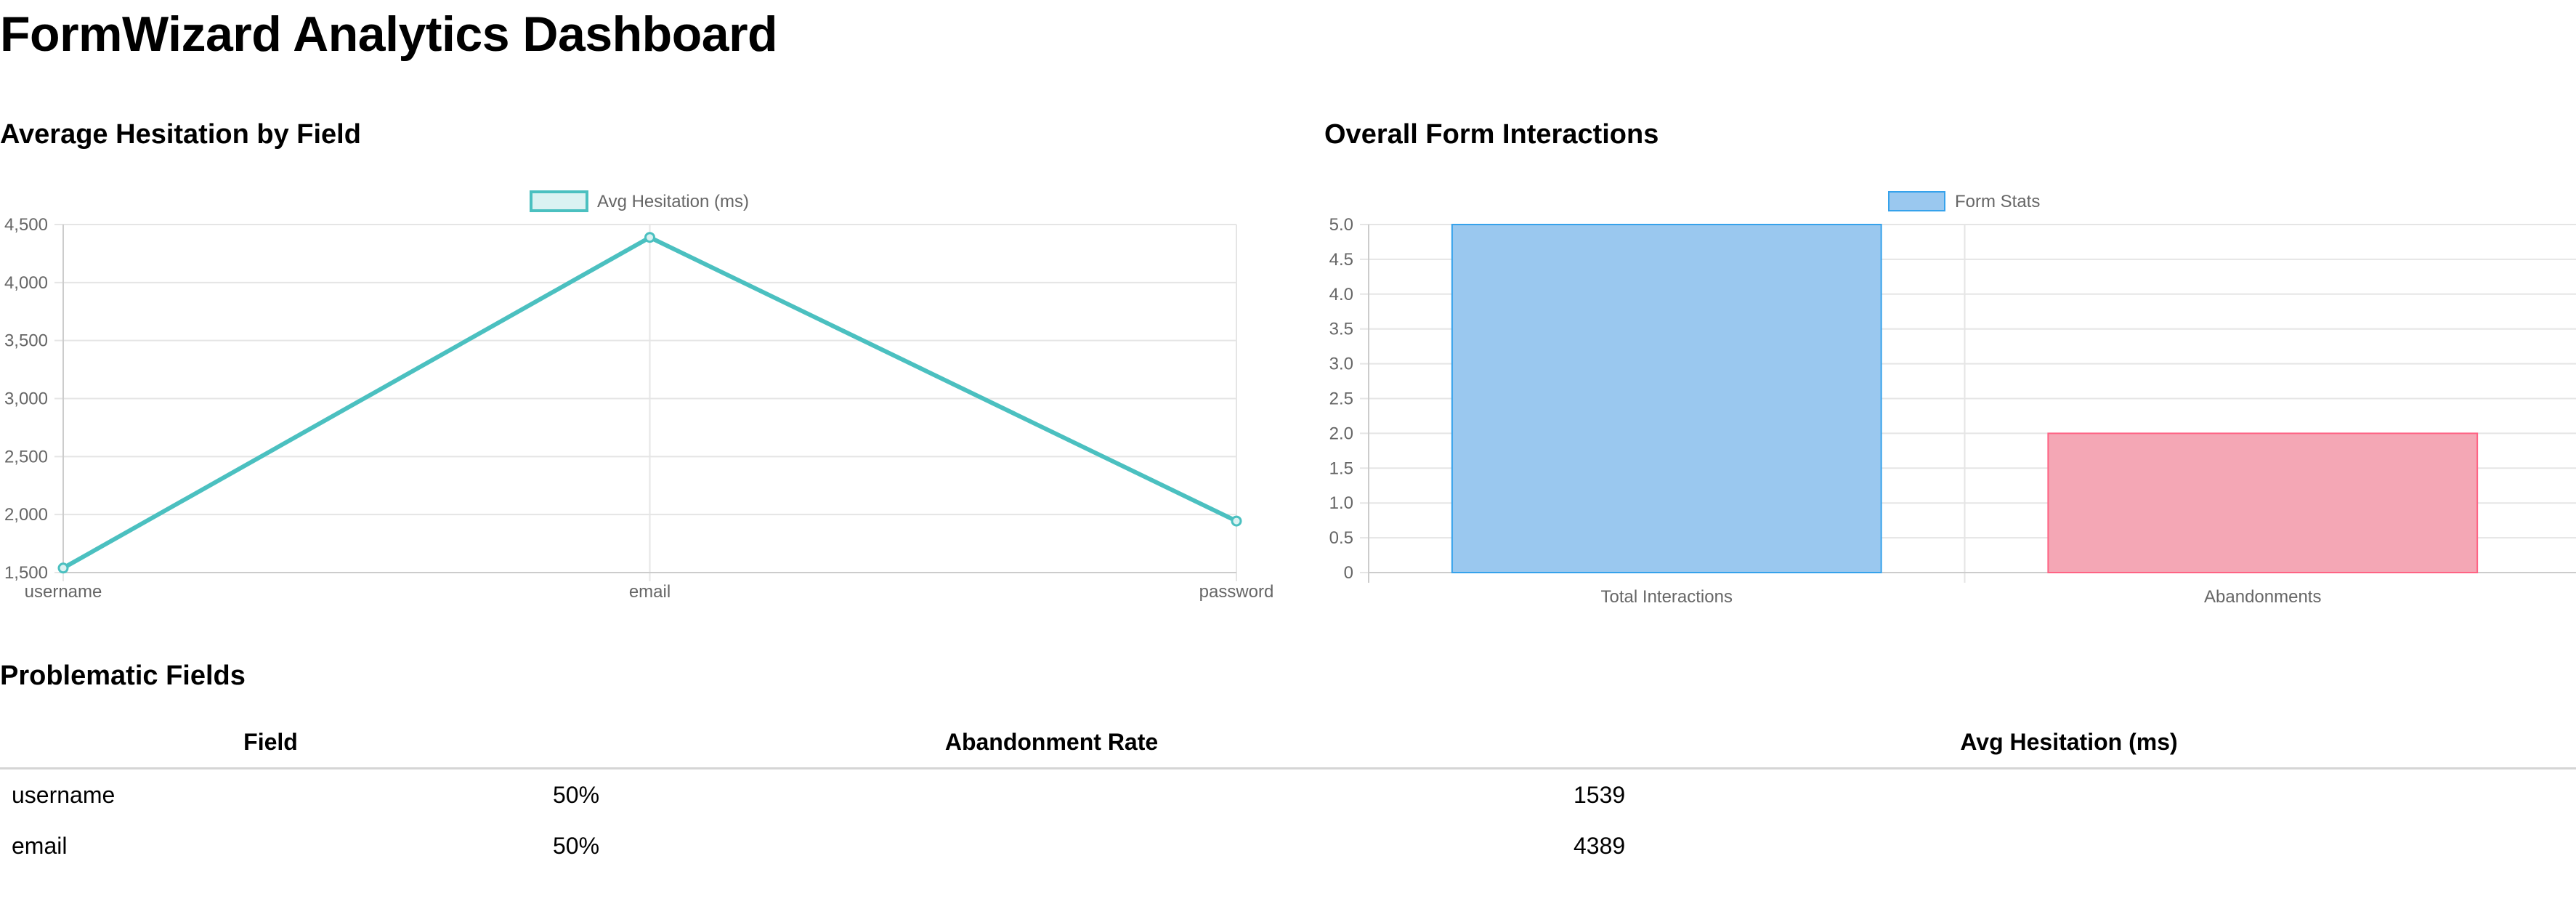 This screenshot has width=2576, height=901. What do you see at coordinates (2262, 597) in the screenshot?
I see `bar-x-tick-label: Abandonments` at bounding box center [2262, 597].